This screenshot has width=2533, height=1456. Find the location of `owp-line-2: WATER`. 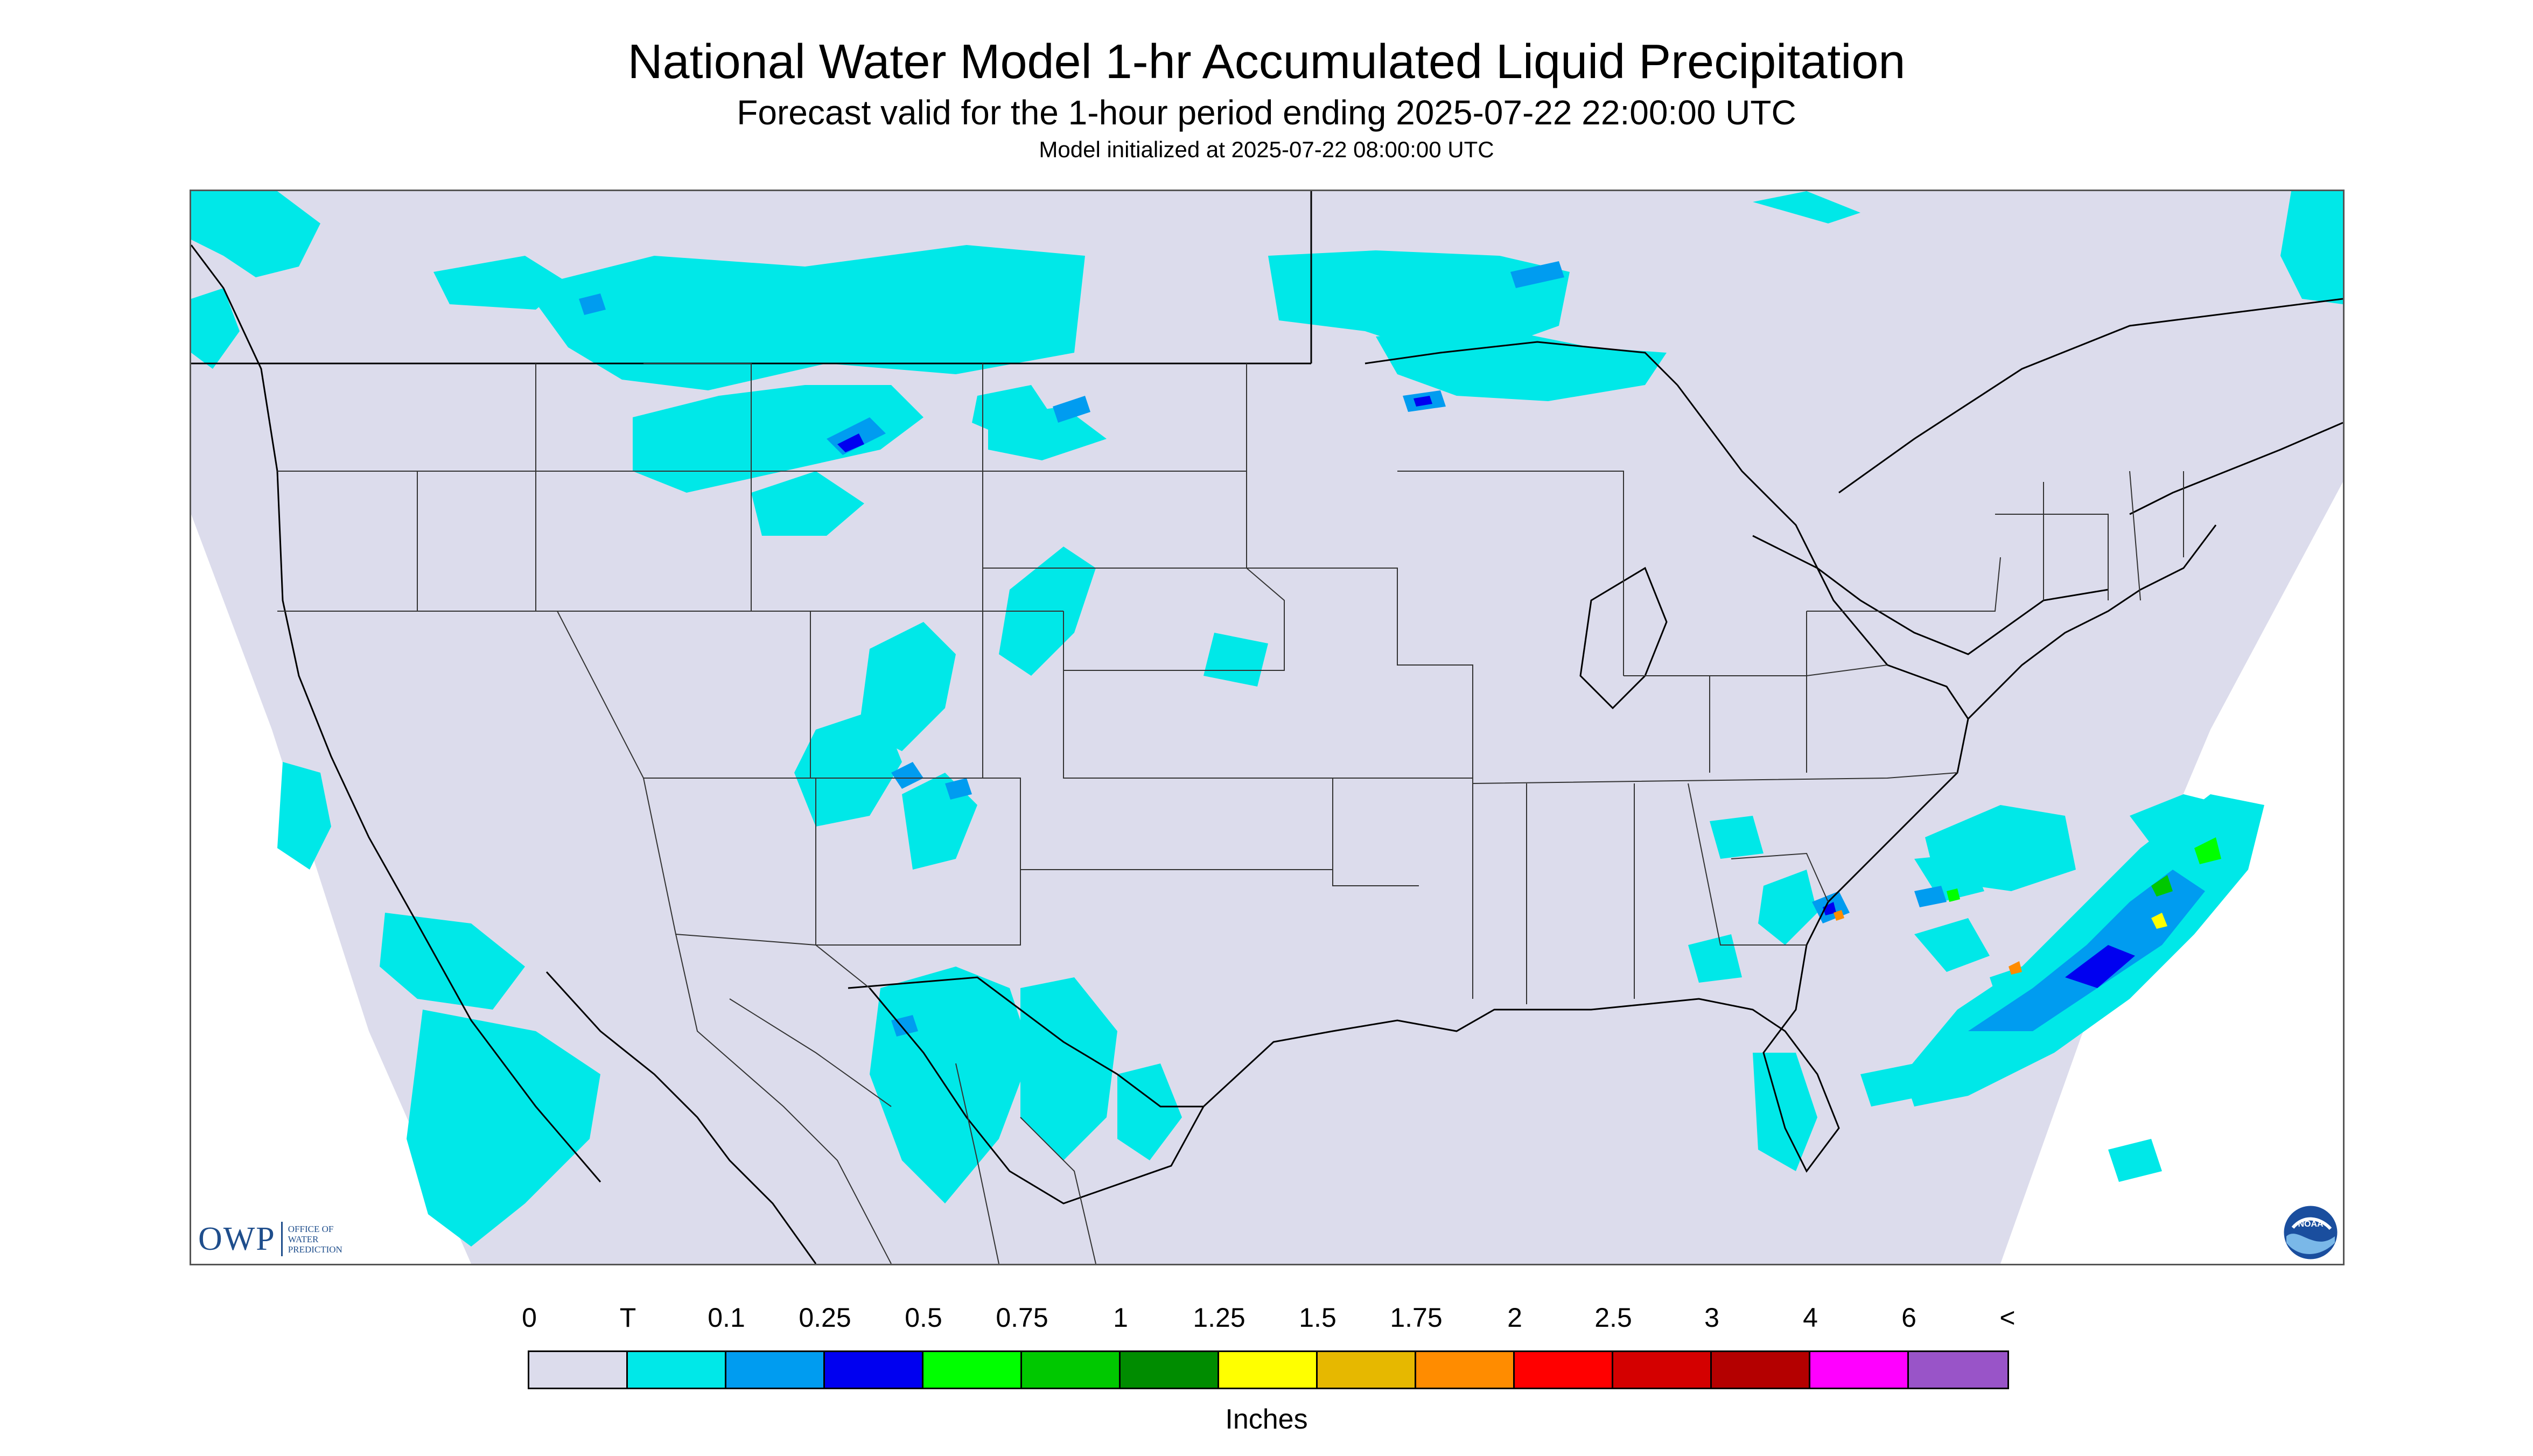

owp-line-2: WATER is located at coordinates (303, 1239).